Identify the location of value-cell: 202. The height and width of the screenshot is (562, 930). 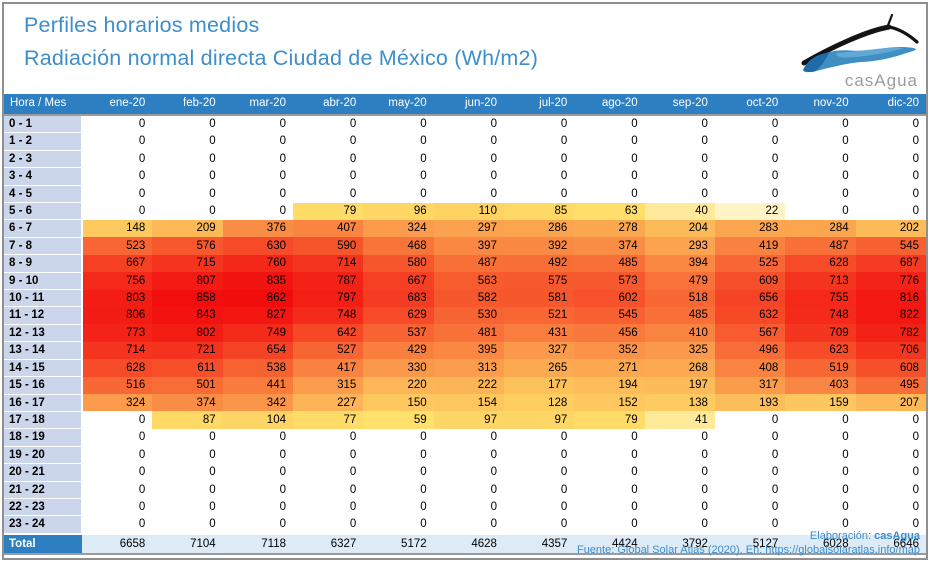
(890, 228).